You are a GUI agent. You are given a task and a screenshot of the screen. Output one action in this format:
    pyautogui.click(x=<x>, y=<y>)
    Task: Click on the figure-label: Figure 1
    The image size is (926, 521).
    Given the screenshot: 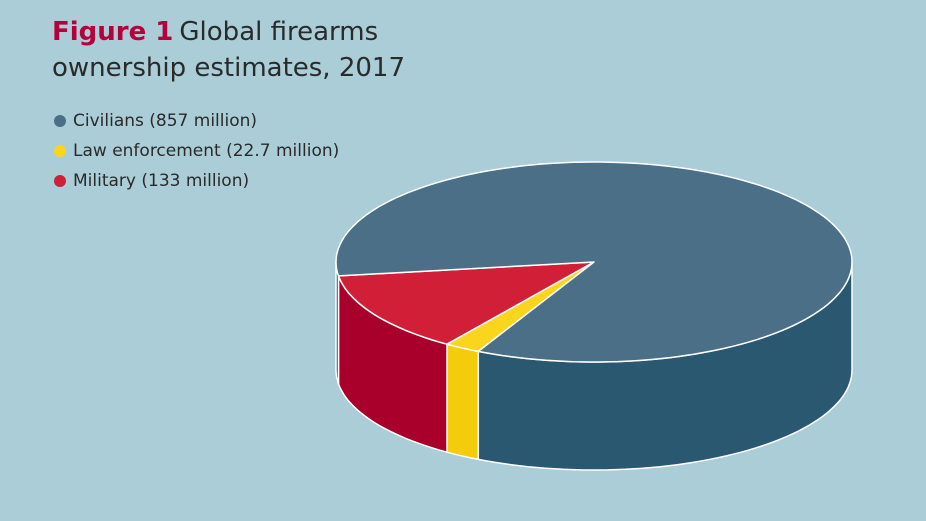 What is the action you would take?
    pyautogui.click(x=113, y=32)
    